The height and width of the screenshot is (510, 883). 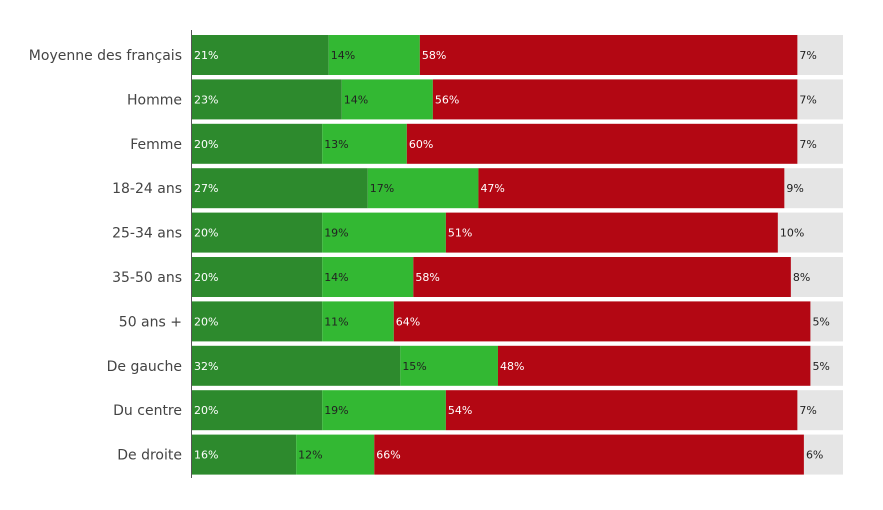 What do you see at coordinates (105, 56) in the screenshot?
I see `category-label: Moyenne des français` at bounding box center [105, 56].